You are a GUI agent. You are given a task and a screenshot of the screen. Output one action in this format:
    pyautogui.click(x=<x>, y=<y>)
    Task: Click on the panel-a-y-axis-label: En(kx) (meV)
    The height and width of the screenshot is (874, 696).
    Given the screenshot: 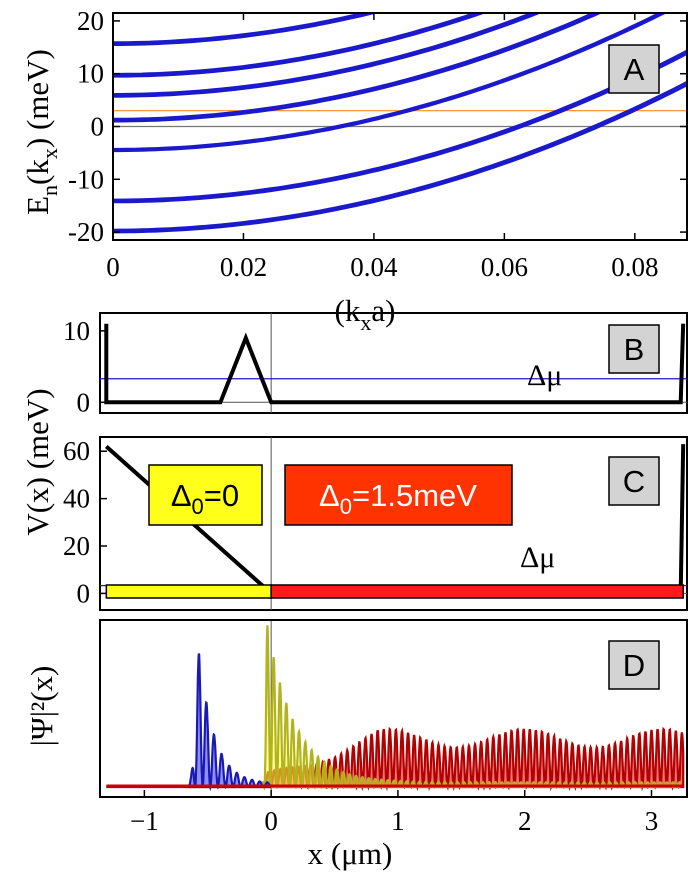 What is the action you would take?
    pyautogui.click(x=41, y=132)
    